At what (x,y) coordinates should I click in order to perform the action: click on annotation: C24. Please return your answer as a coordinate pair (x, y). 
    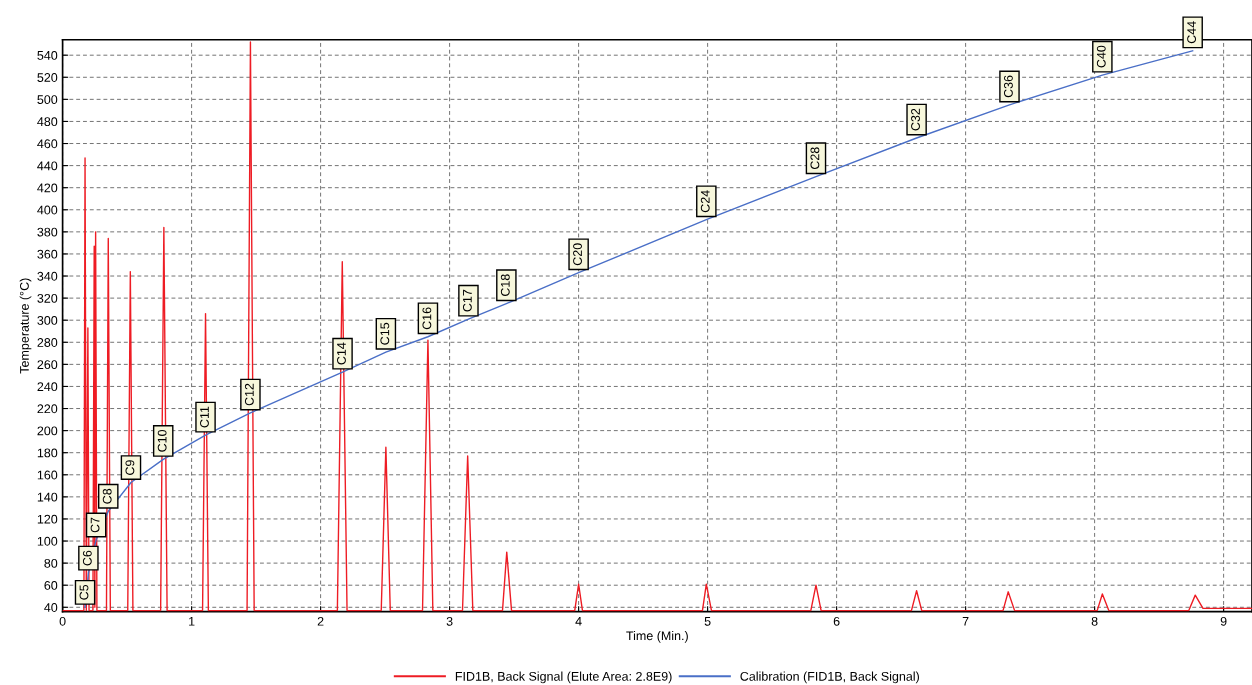
    Looking at the image, I should click on (705, 201).